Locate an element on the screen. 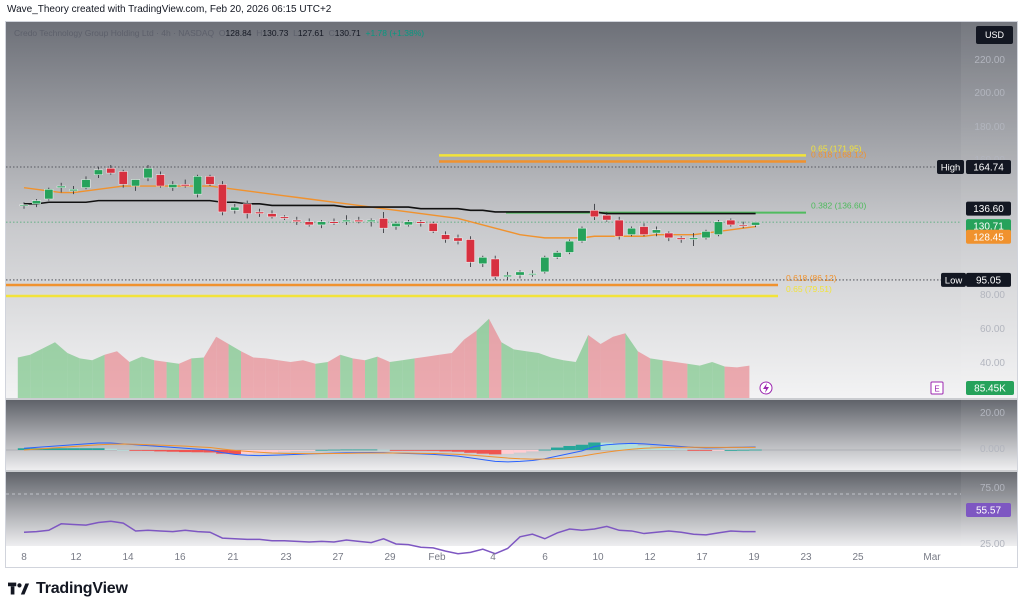 Image resolution: width=1024 pixels, height=610 pixels. low-price-tag-bg is located at coordinates (988, 279).